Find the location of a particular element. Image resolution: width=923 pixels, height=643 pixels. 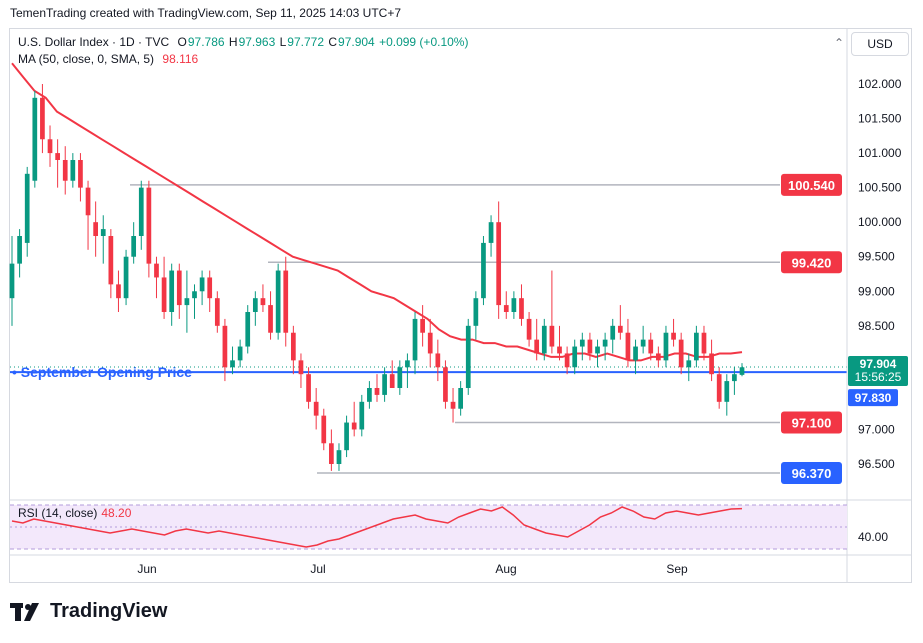

price-tick-label: 101.000 is located at coordinates (880, 153).